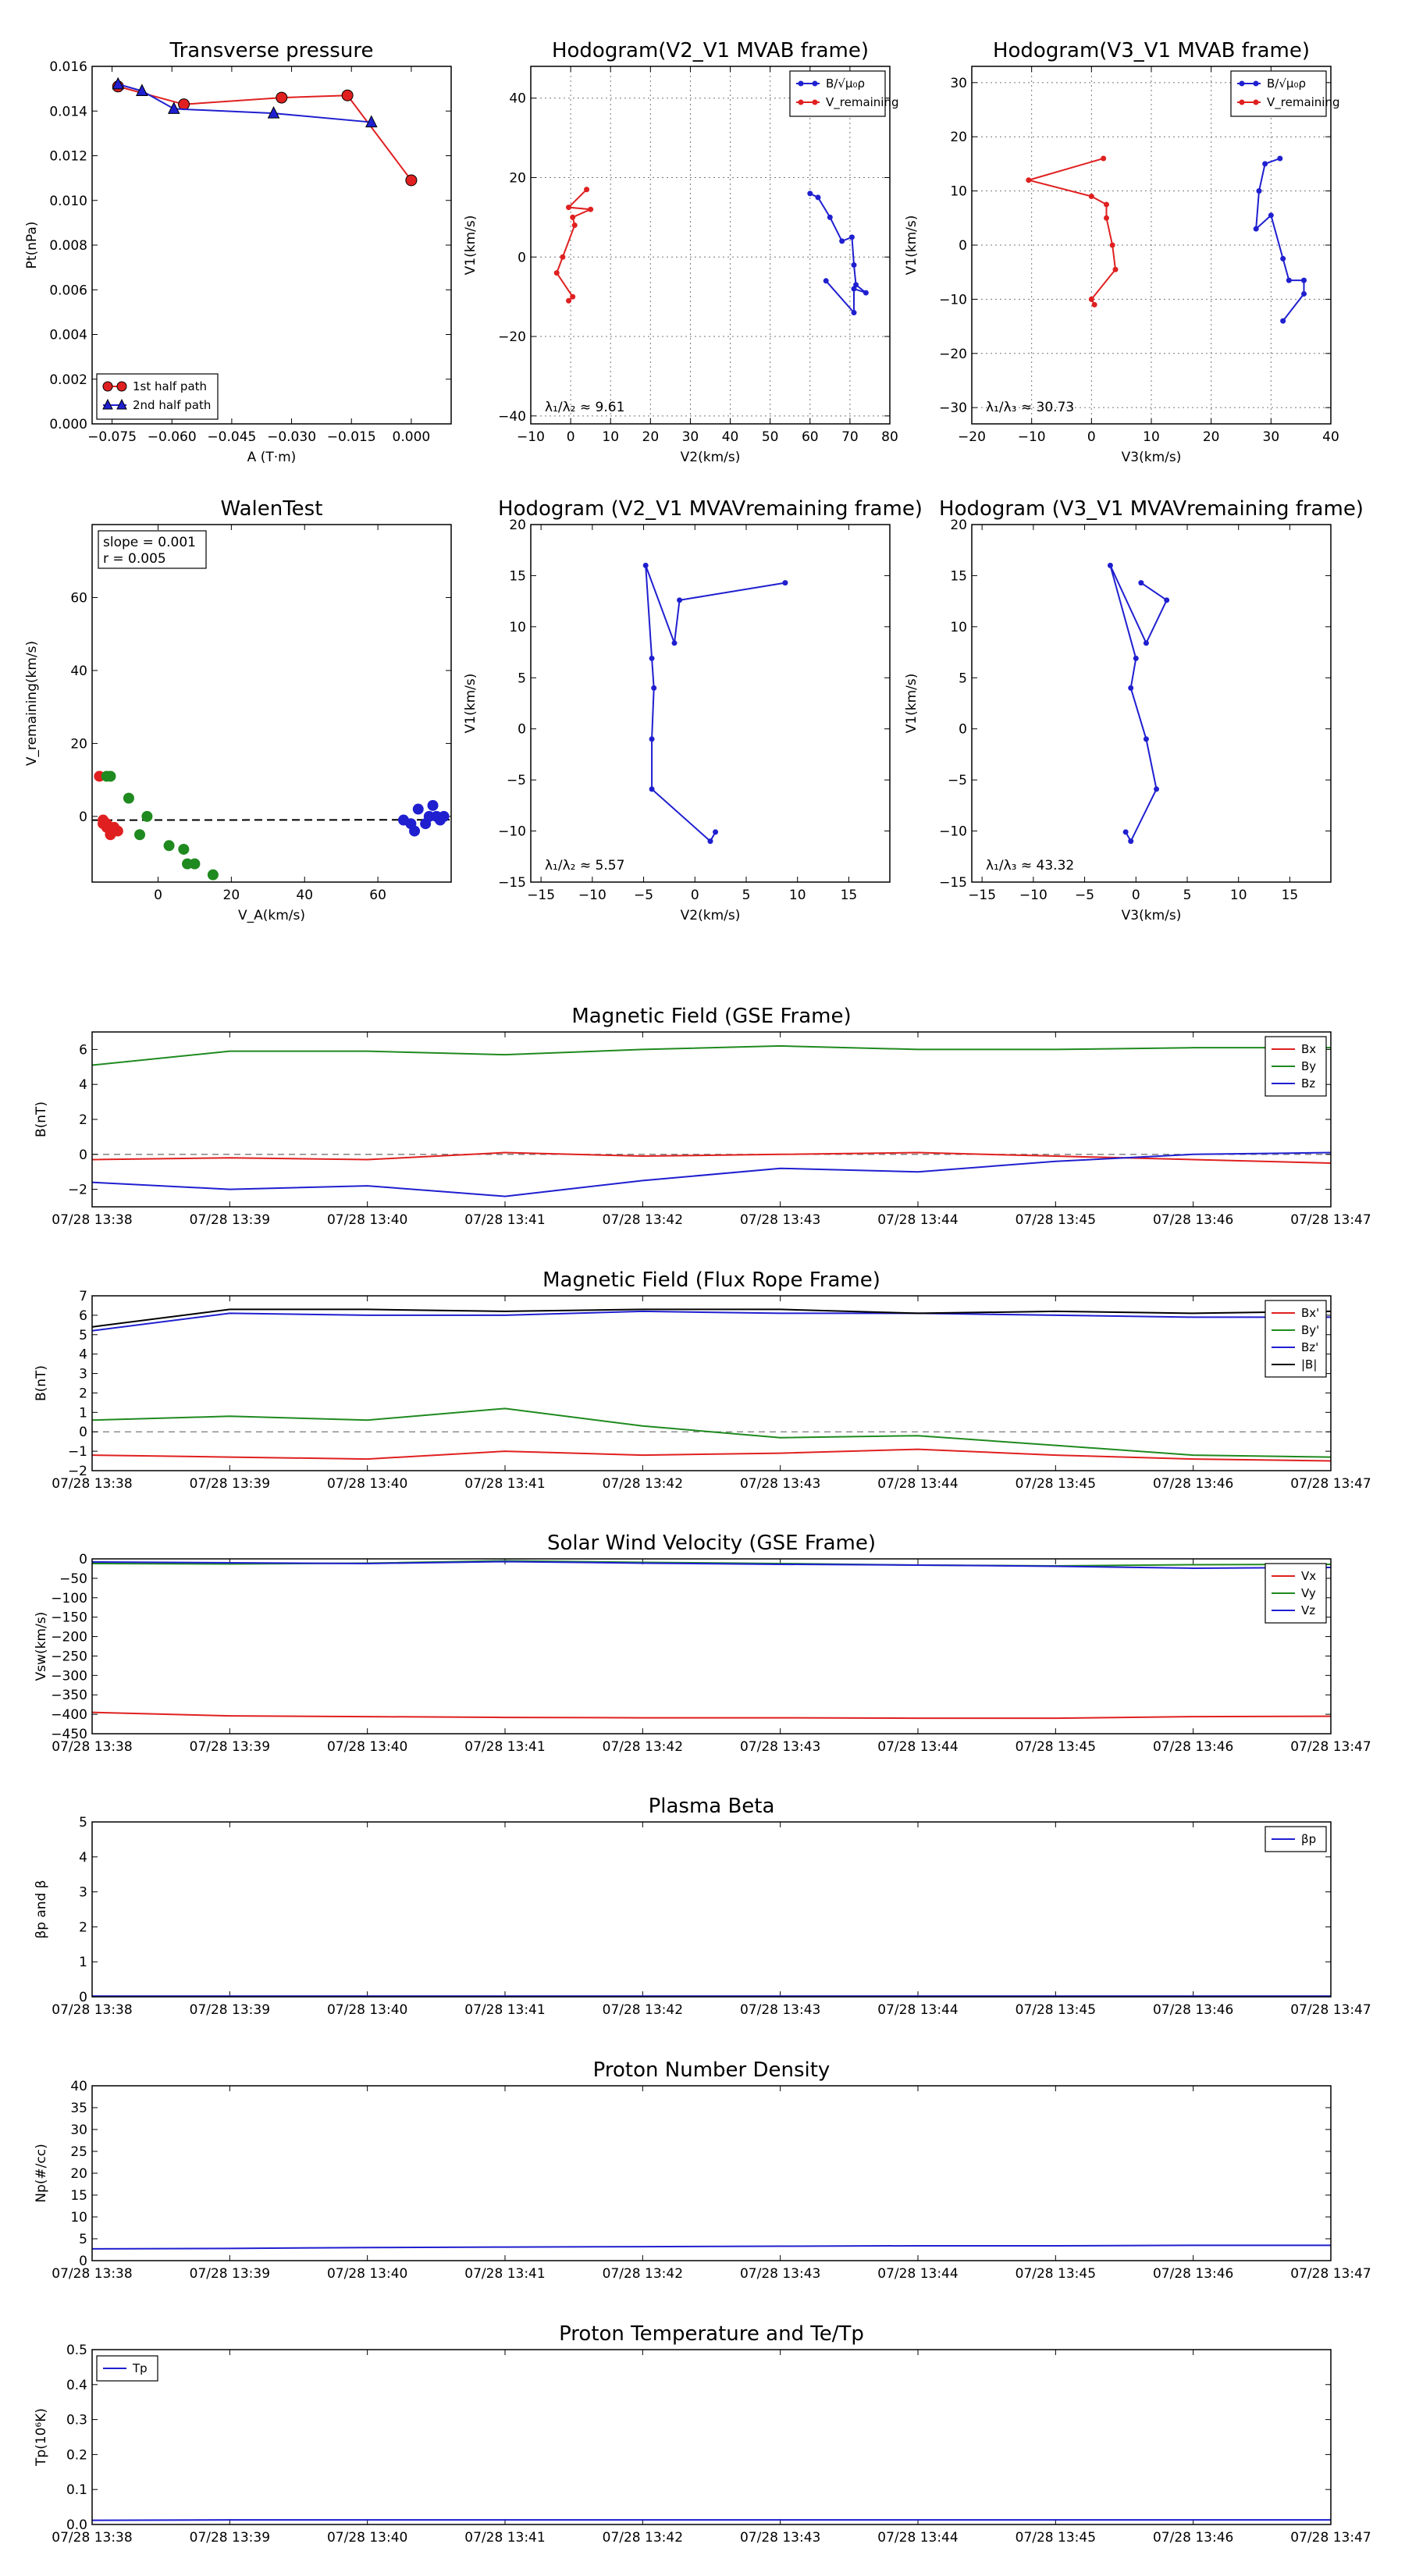  Describe the element at coordinates (73, 1579) in the screenshot. I see `y-tick-label: −50` at that location.